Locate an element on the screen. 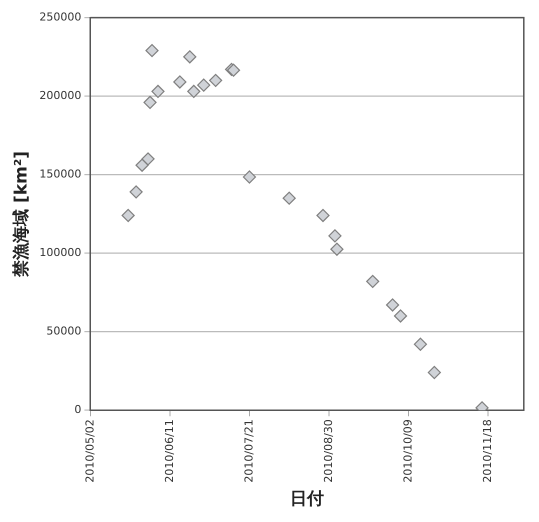 The width and height of the screenshot is (539, 522). x-tick-label: 2010/05/02 is located at coordinates (89, 451).